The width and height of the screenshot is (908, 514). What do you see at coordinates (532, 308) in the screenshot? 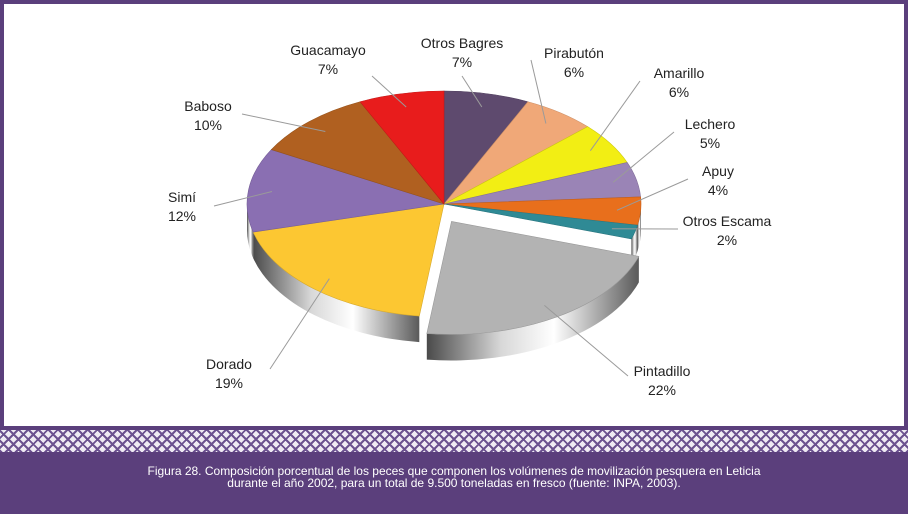
I see `pie-side-pintadillo` at bounding box center [532, 308].